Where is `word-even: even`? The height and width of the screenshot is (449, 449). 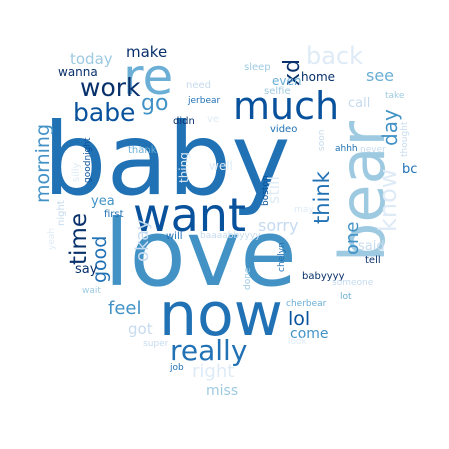 word-even: even is located at coordinates (287, 81).